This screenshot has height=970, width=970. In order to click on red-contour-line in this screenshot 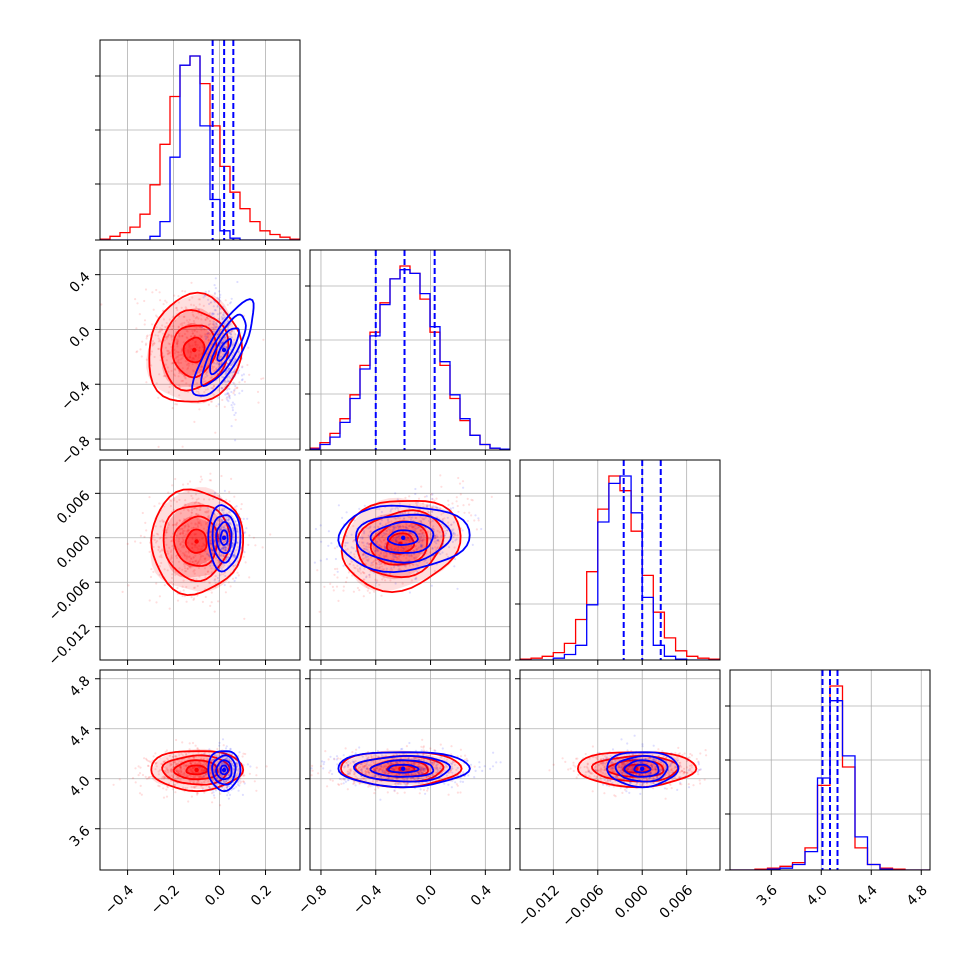, I will do `click(194, 350)`.